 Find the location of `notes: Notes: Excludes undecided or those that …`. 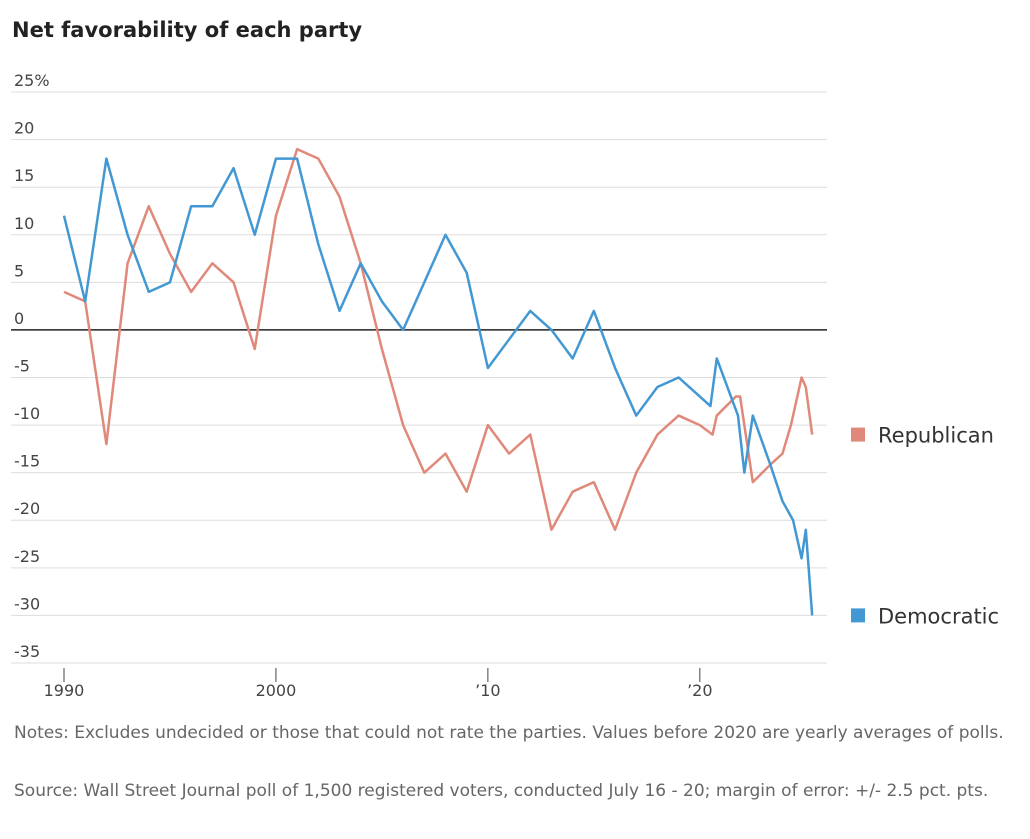

notes: Notes: Excludes undecided or those that … is located at coordinates (509, 733).